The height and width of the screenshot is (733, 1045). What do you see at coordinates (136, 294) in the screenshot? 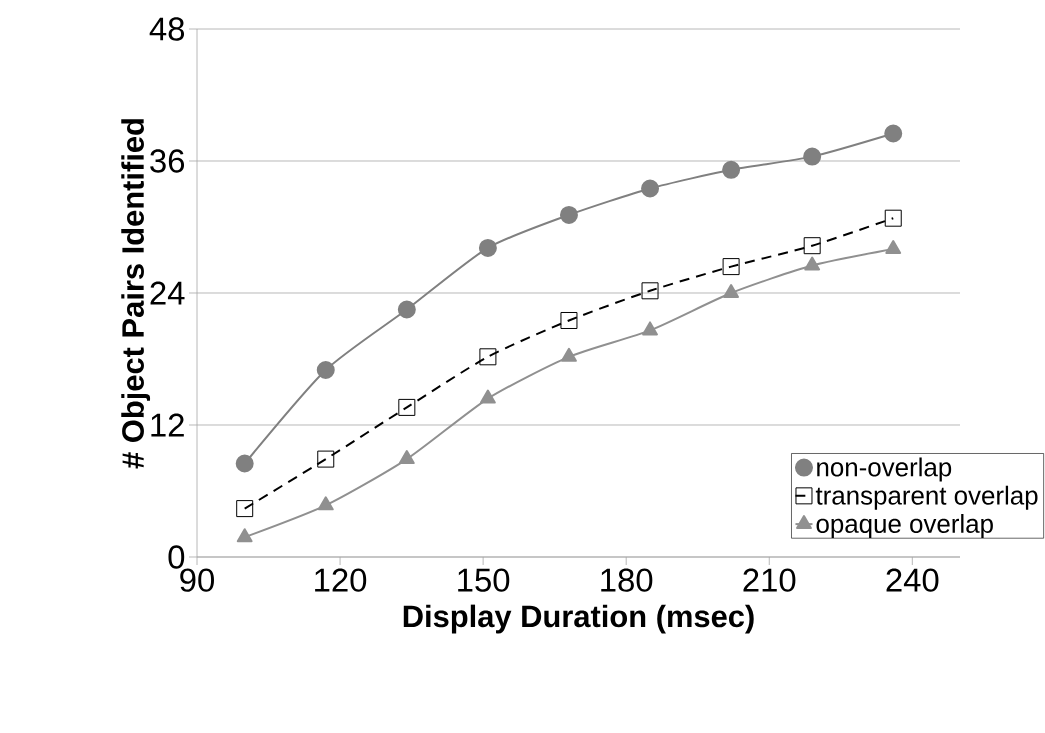
I see `y-axis-title: # Object Pairs Identified` at bounding box center [136, 294].